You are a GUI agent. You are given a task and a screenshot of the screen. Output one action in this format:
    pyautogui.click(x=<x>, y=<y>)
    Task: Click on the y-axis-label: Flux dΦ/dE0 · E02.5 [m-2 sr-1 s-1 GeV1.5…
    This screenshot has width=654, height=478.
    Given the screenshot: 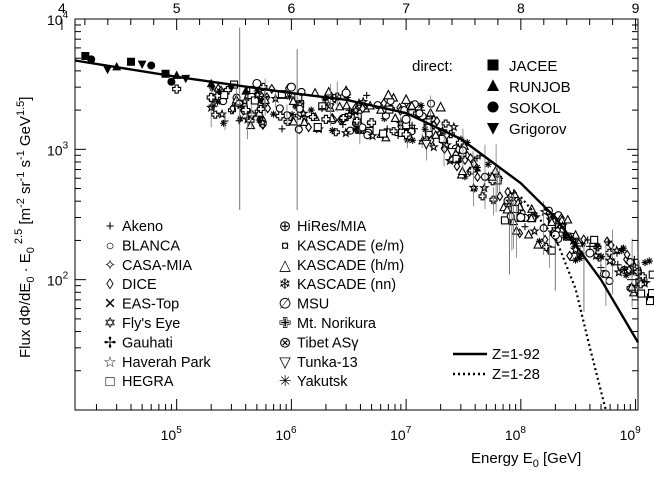 What is the action you would take?
    pyautogui.click(x=25, y=227)
    